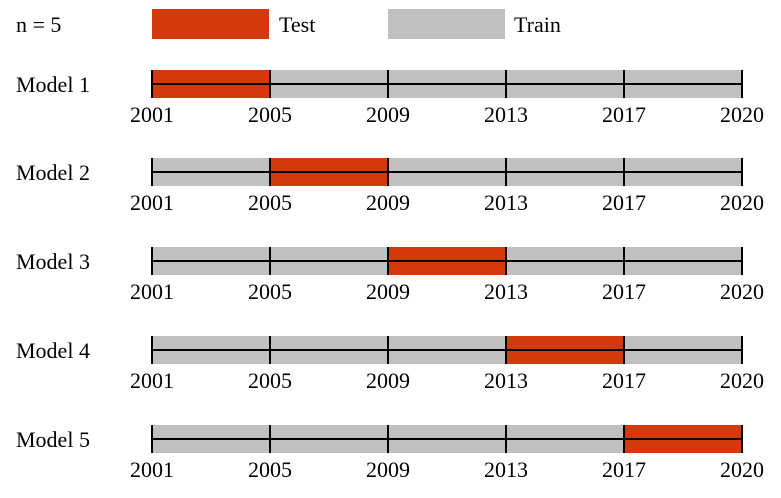 Image resolution: width=781 pixels, height=498 pixels. I want to click on model-row: Model 4 2001 2005 2009 2013 2017 2020, so click(390, 364).